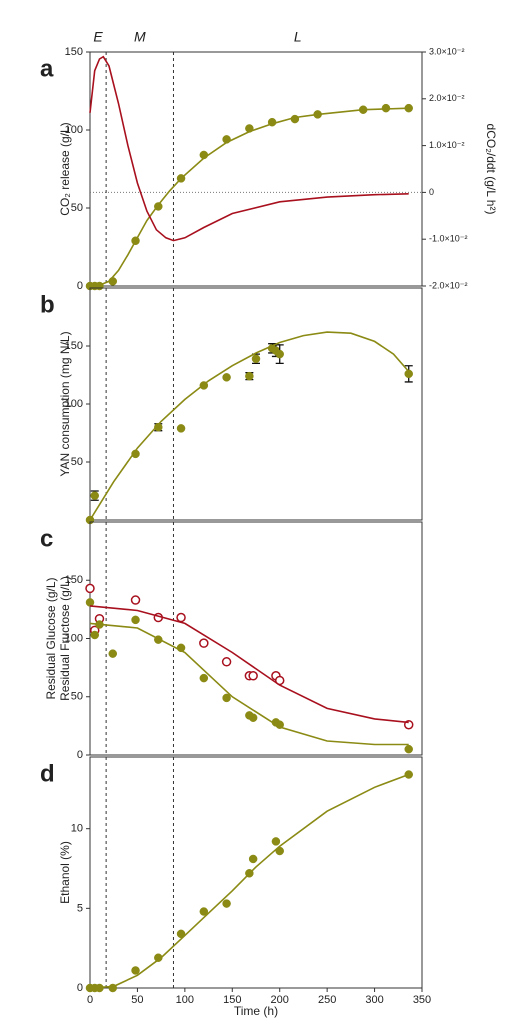 The height and width of the screenshot is (1036, 511). I want to click on panel-letter: c, so click(46, 538).